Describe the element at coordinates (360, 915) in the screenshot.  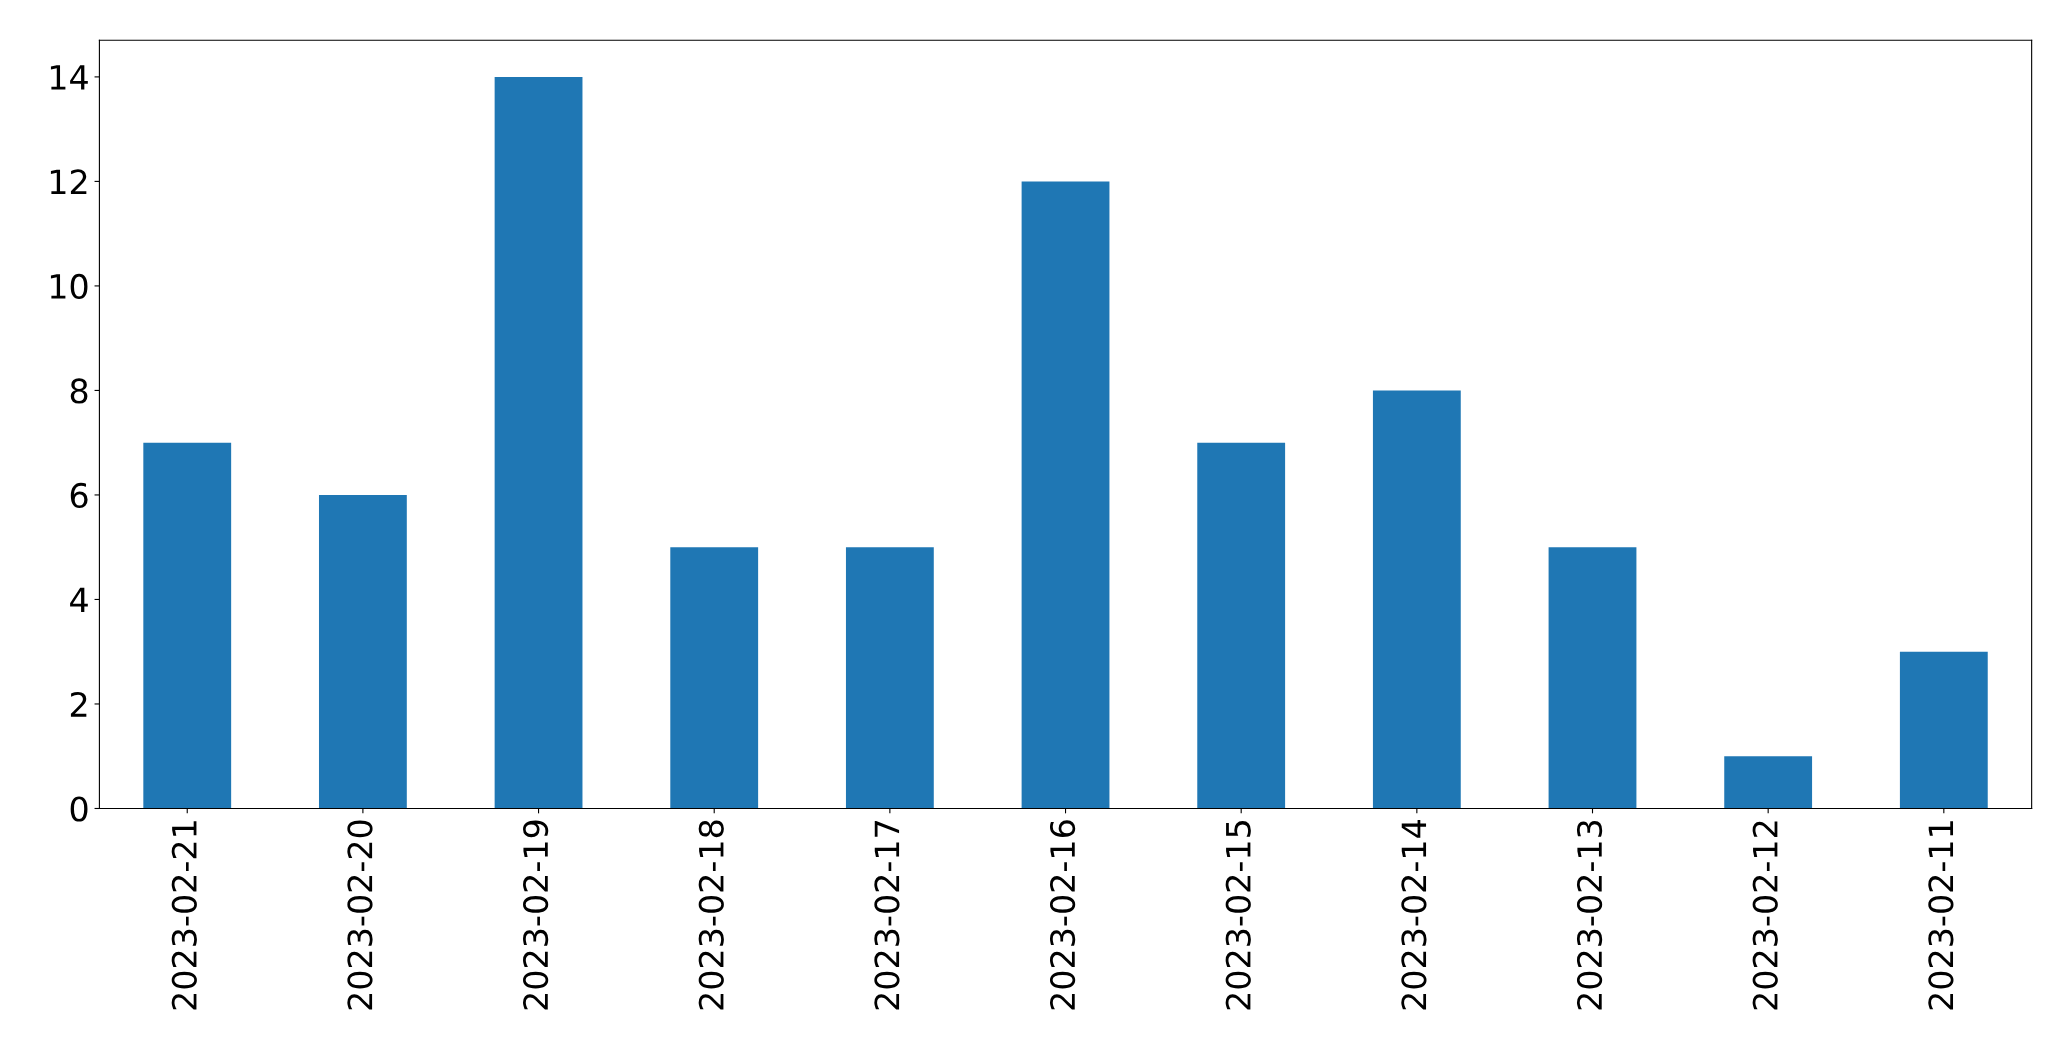
I see `x-tick-label: 2023-02-20` at that location.